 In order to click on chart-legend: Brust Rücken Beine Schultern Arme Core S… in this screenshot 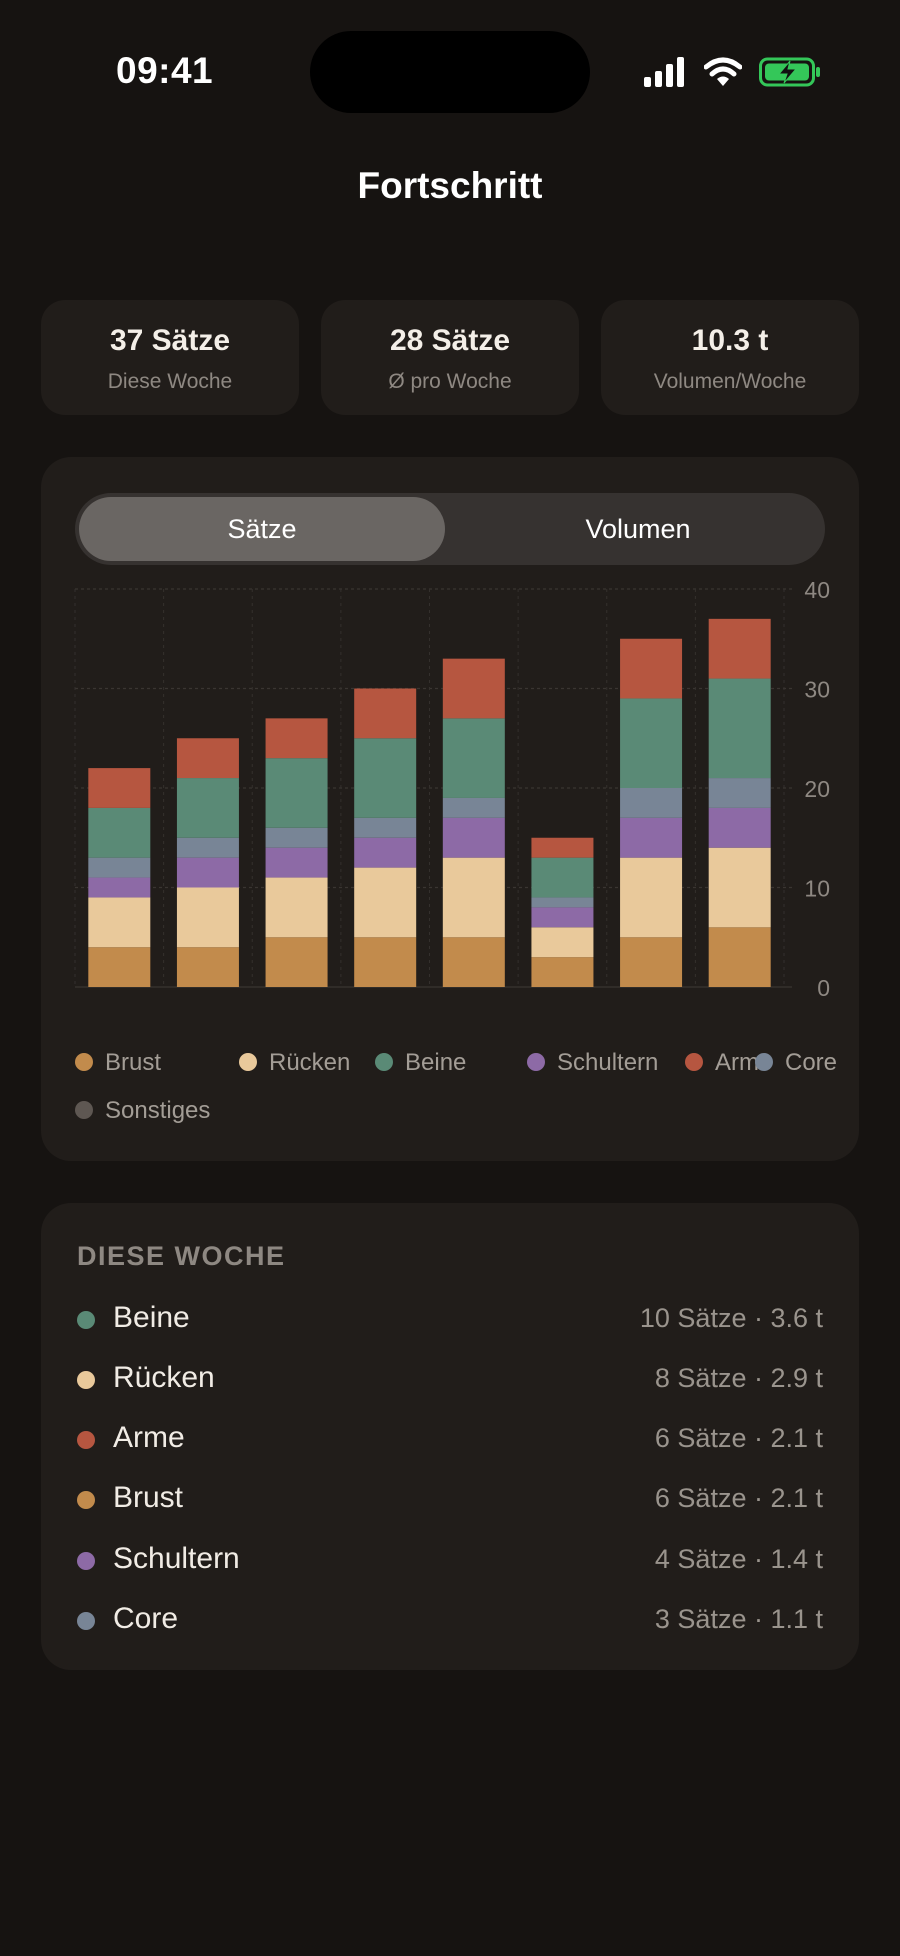, I will do `click(460, 1099)`.